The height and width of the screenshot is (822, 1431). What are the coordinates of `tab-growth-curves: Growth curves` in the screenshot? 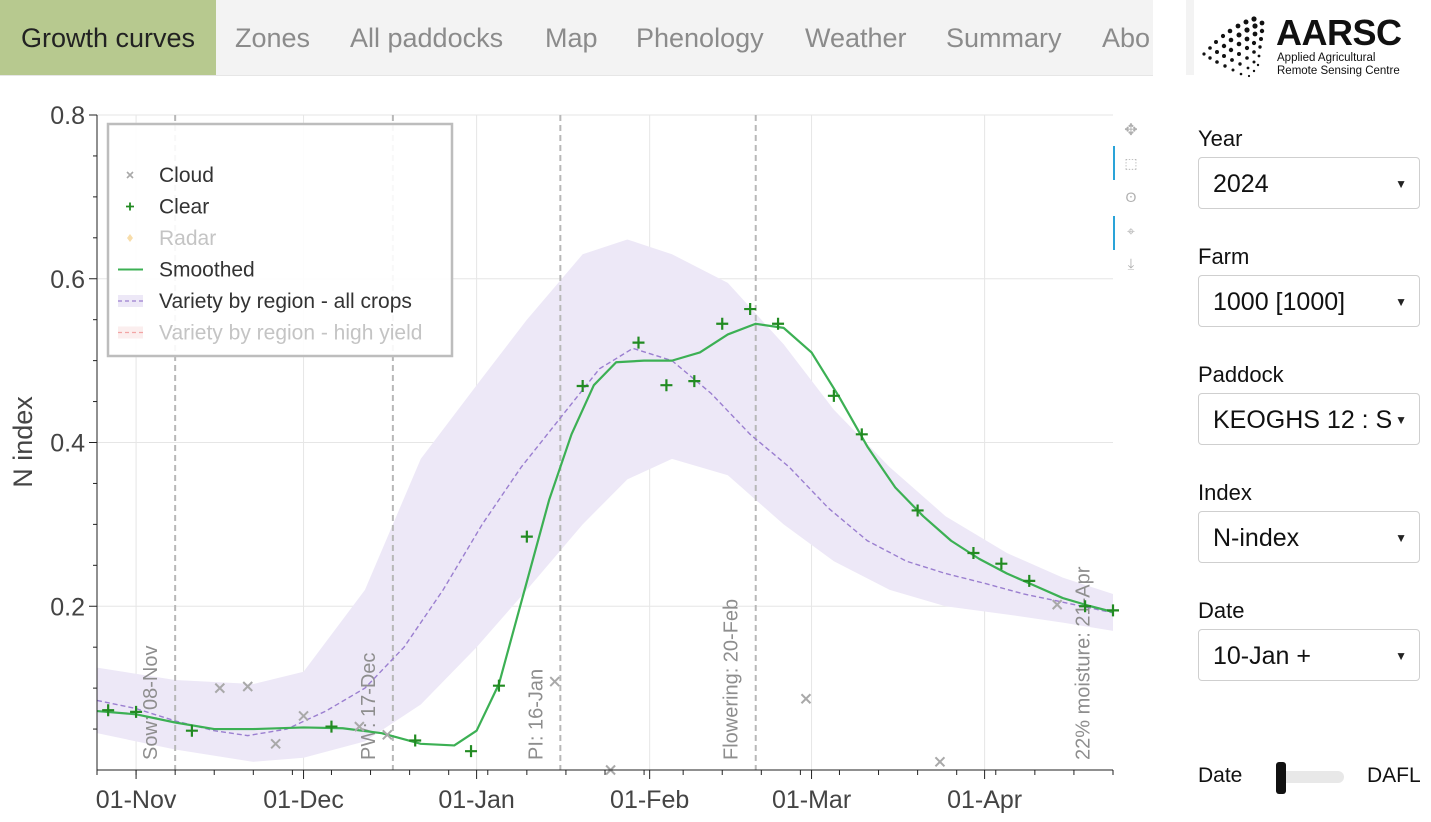 It's located at (108, 37).